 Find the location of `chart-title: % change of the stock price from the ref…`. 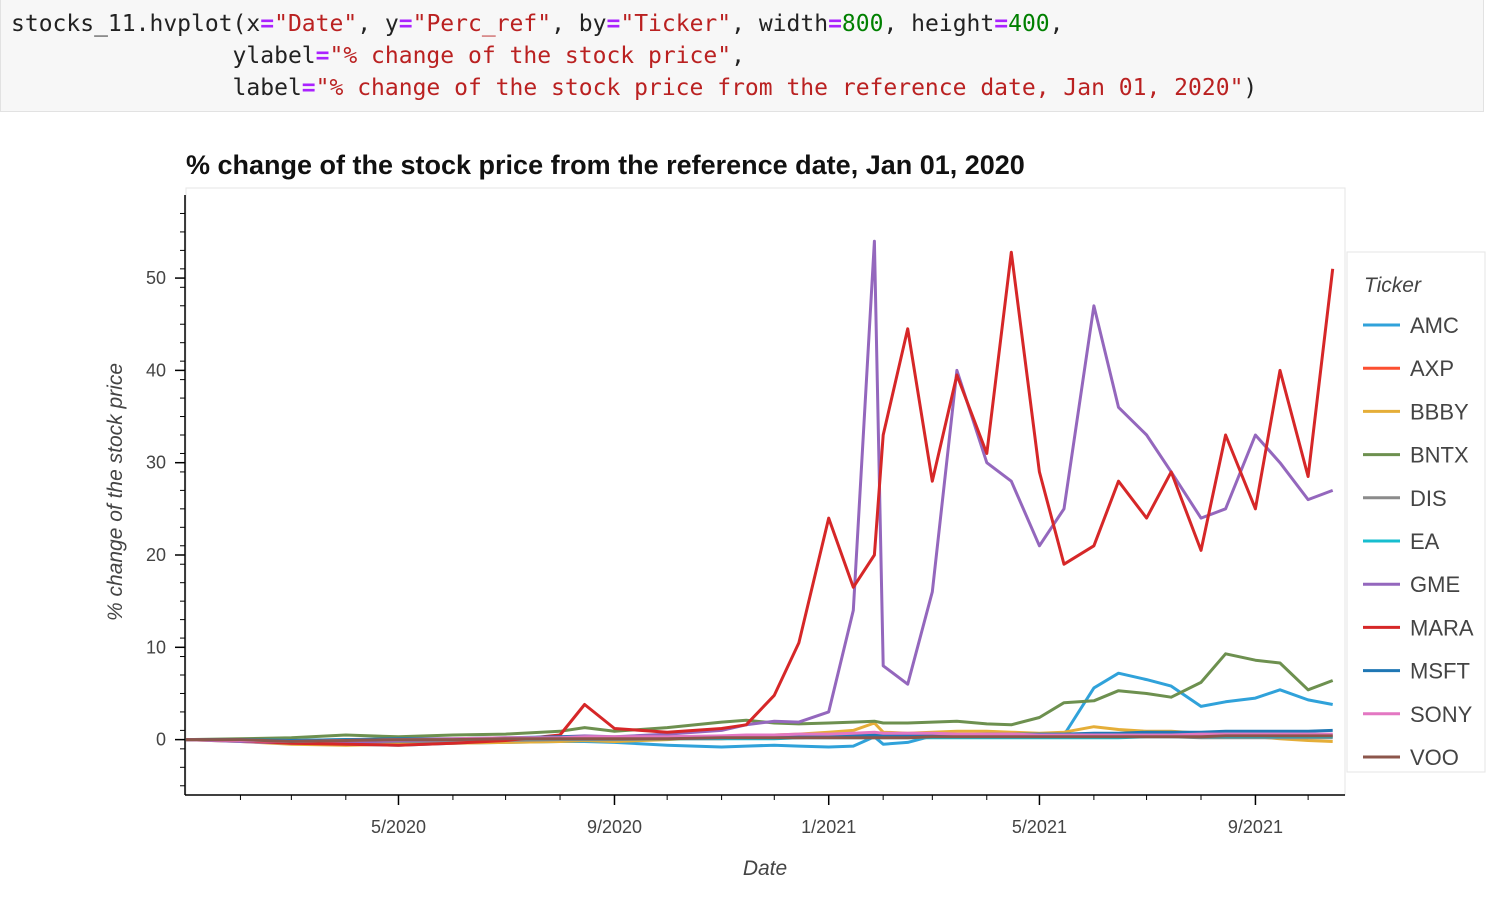

chart-title: % change of the stock price from the ref… is located at coordinates (605, 165).